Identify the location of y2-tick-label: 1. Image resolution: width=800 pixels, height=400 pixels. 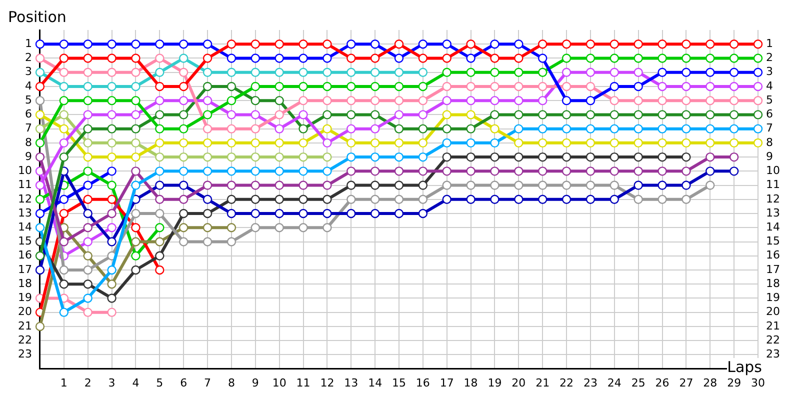
(770, 43).